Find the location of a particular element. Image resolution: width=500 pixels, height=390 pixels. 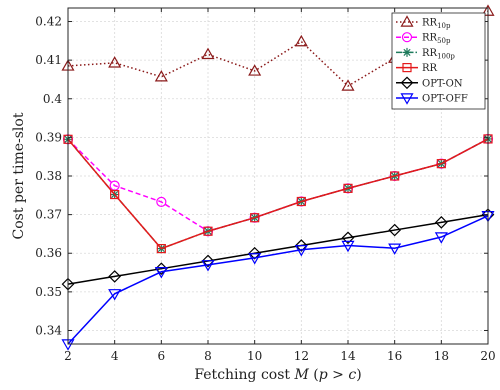

legend-item: RR is located at coordinates (417, 68).